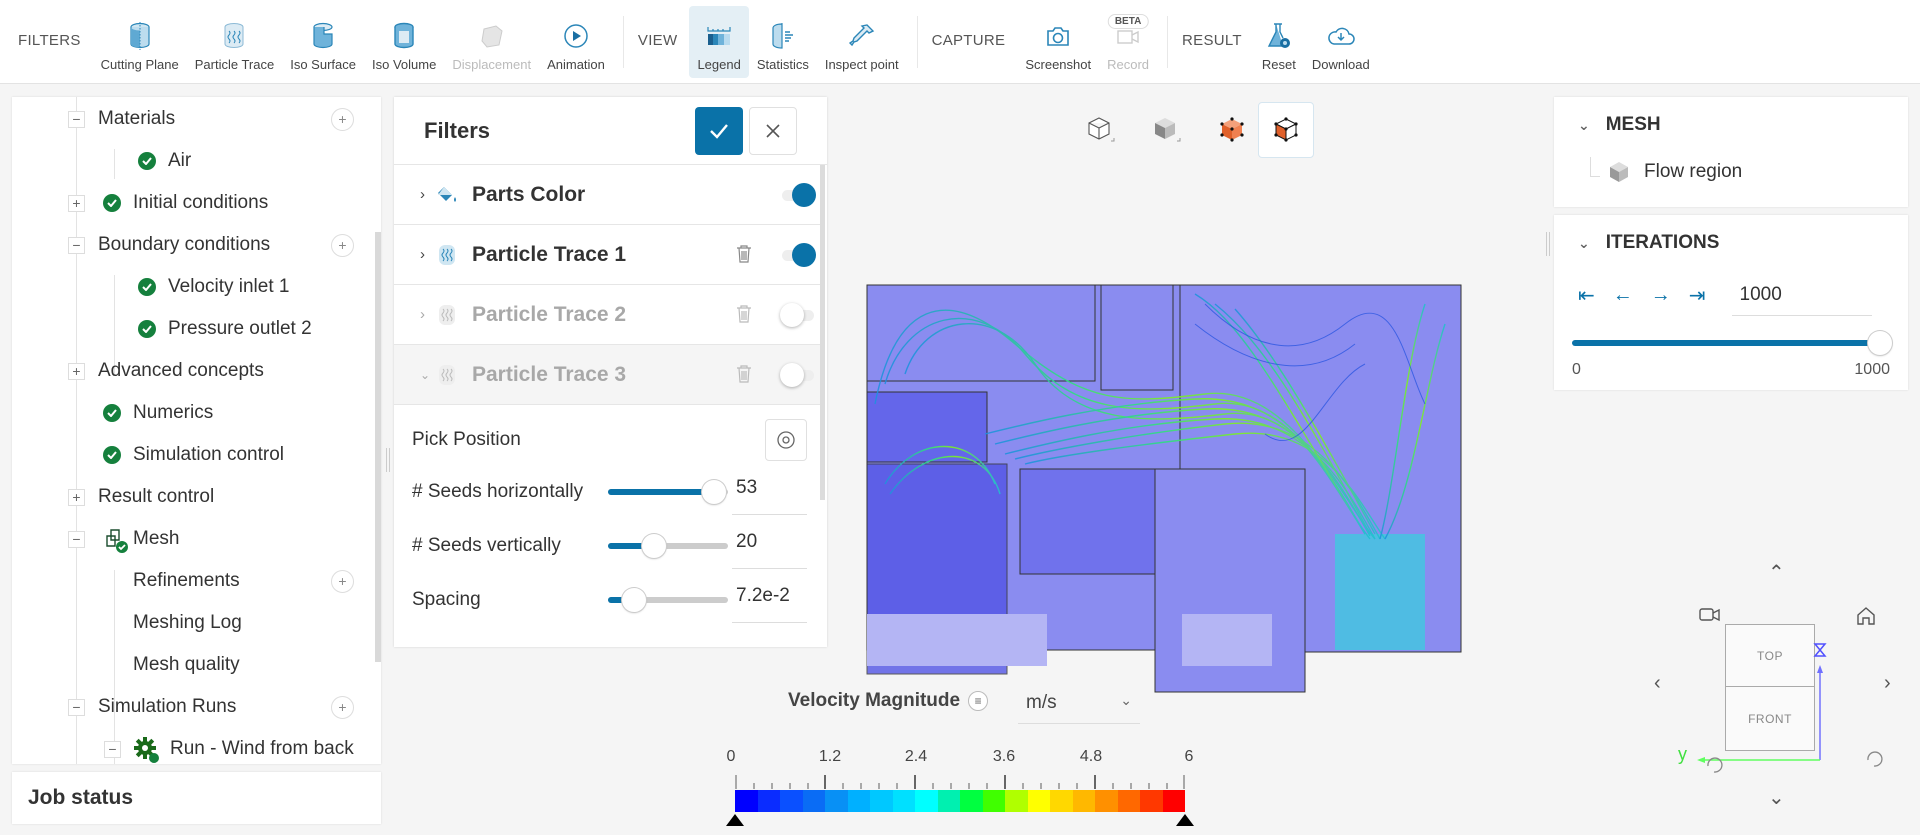 The image size is (1920, 835). What do you see at coordinates (1660, 294) in the screenshot?
I see `next-iteration-icon: →` at bounding box center [1660, 294].